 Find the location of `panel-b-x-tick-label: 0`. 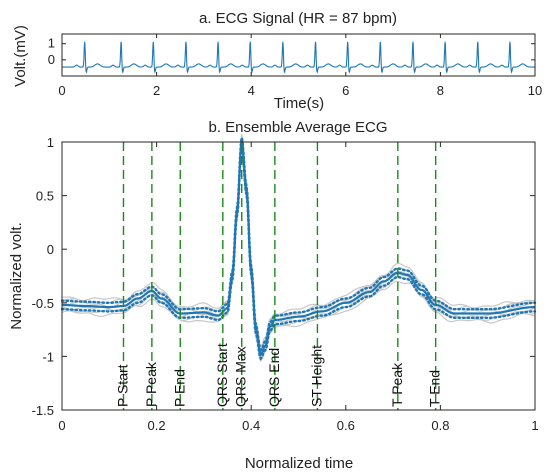

panel-b-x-tick-label: 0 is located at coordinates (61, 425).